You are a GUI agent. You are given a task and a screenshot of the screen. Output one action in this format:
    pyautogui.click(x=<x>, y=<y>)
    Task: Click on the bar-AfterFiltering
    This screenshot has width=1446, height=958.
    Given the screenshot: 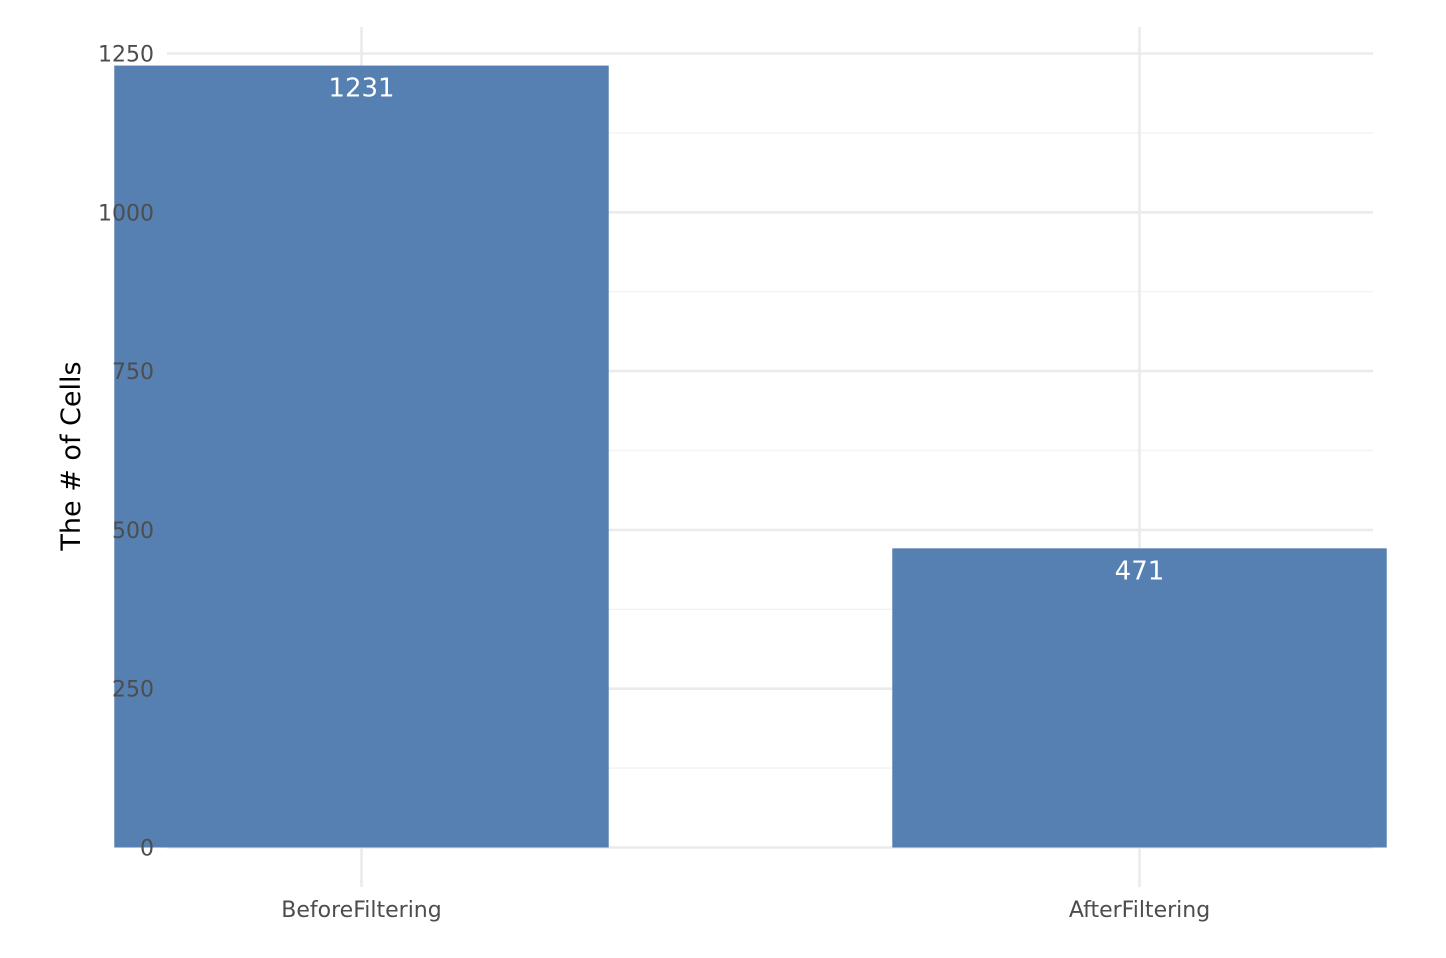 What is the action you would take?
    pyautogui.click(x=1139, y=698)
    